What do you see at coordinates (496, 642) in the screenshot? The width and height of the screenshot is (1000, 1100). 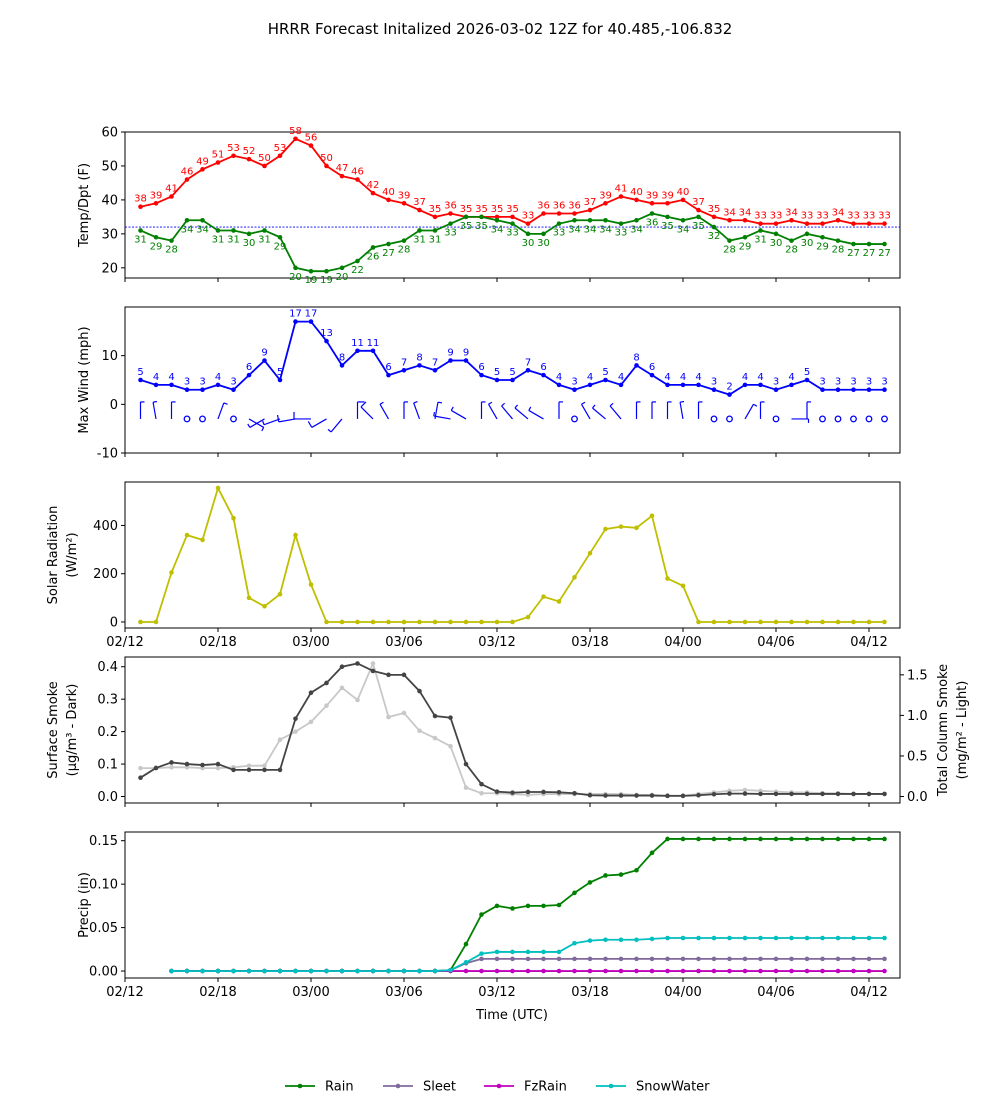 I see `x-tick-label: 03/12` at bounding box center [496, 642].